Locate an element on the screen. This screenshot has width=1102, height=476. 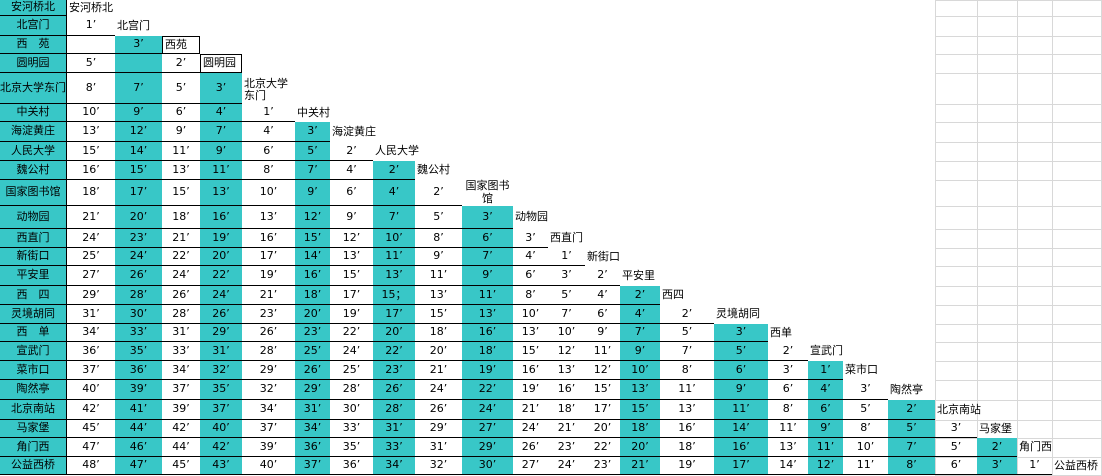
diagonal-station-label: 人民大学 is located at coordinates (397, 151).